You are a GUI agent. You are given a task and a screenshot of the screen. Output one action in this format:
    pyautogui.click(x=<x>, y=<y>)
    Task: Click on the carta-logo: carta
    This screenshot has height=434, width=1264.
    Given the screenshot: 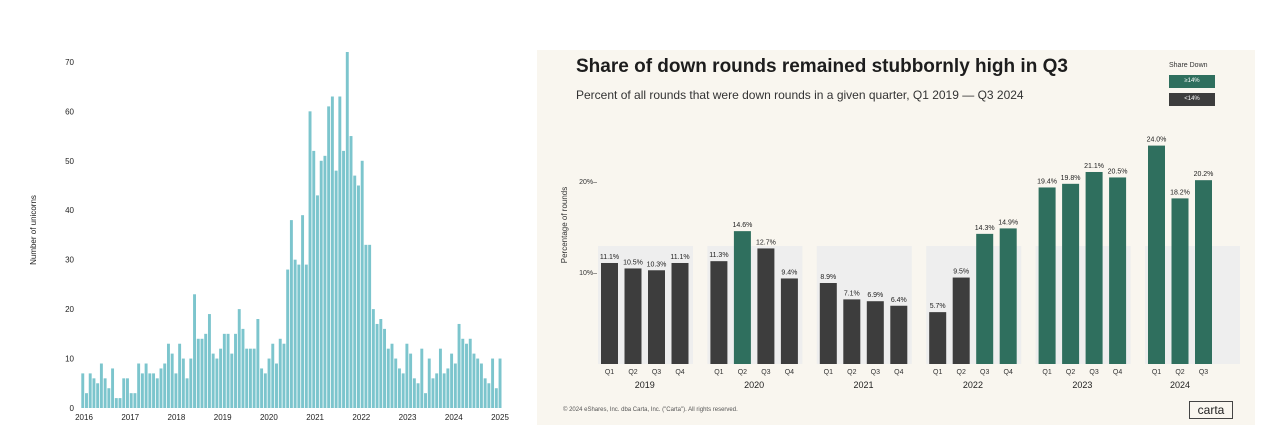 What is the action you would take?
    pyautogui.click(x=1211, y=410)
    